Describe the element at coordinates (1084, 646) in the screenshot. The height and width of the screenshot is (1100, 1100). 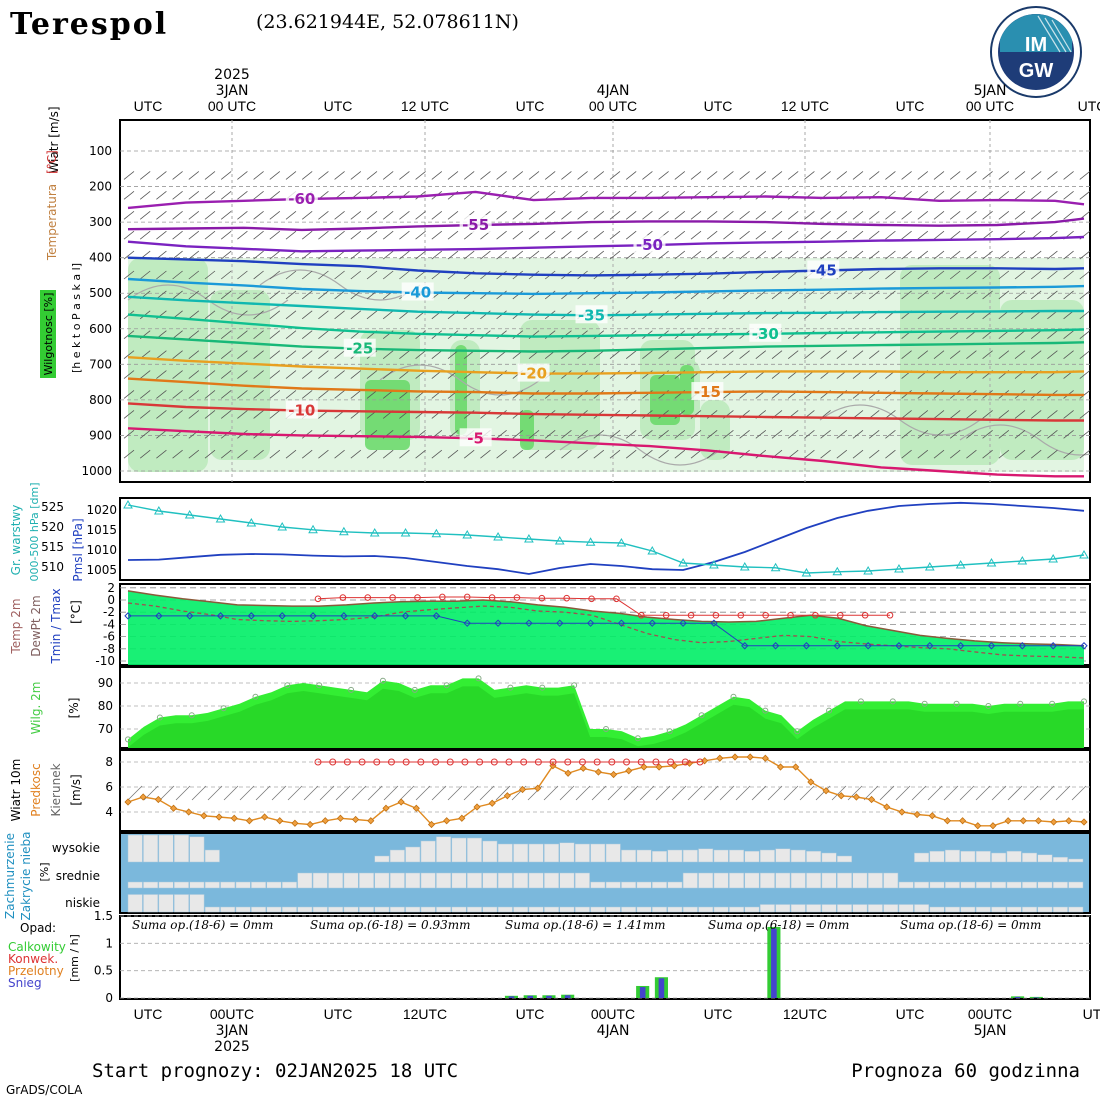
I see `tmin-point` at that location.